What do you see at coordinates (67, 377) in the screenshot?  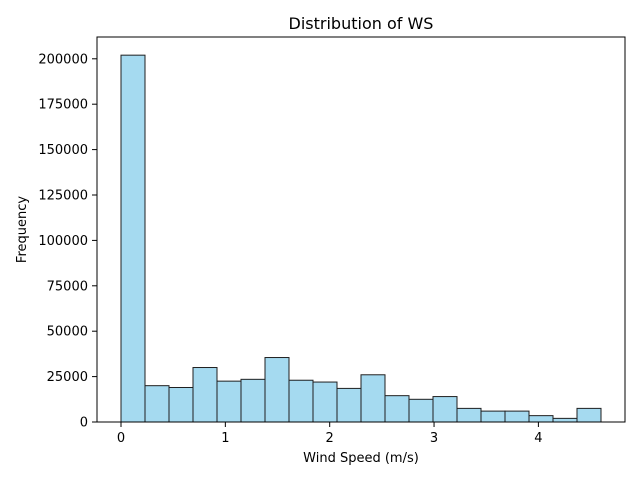 I see `y-tick-label: 25000` at bounding box center [67, 377].